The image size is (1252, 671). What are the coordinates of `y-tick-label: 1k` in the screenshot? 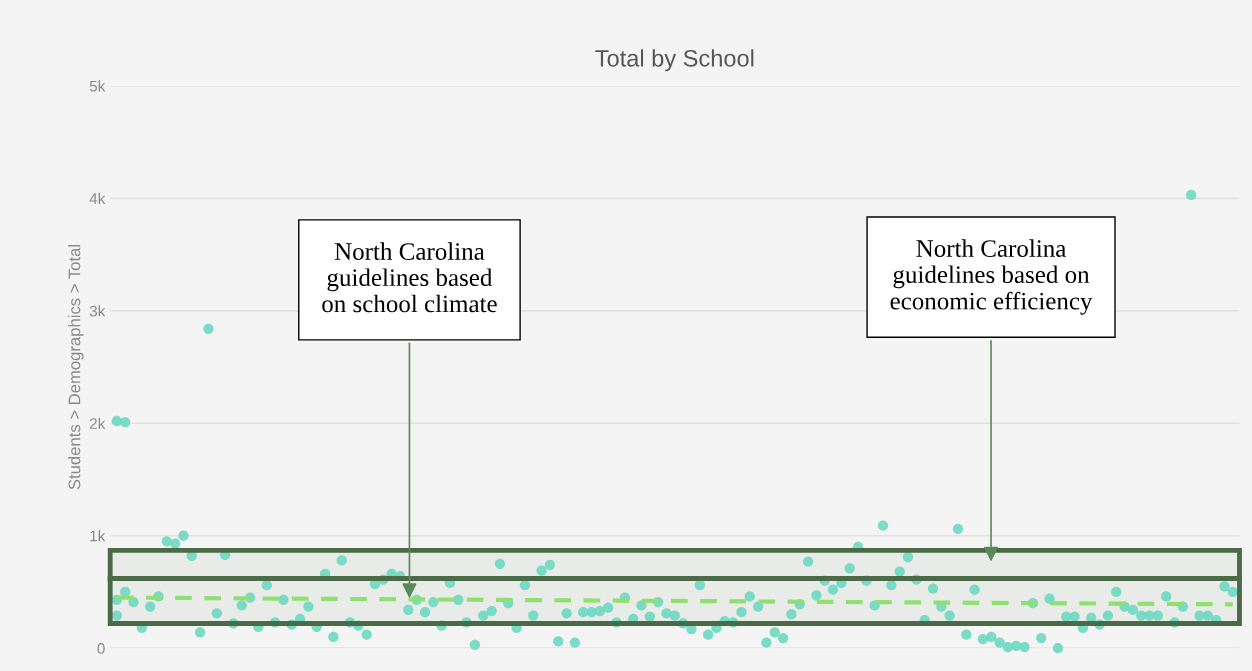 It's located at (98, 536).